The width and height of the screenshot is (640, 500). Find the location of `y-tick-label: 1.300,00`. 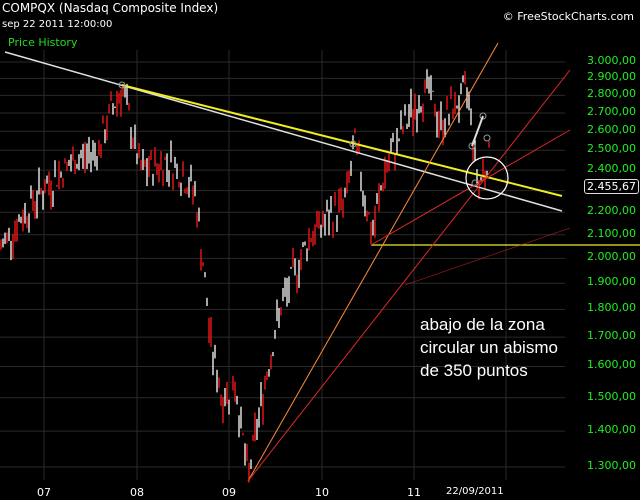

y-tick-label: 1.300,00 is located at coordinates (611, 465).